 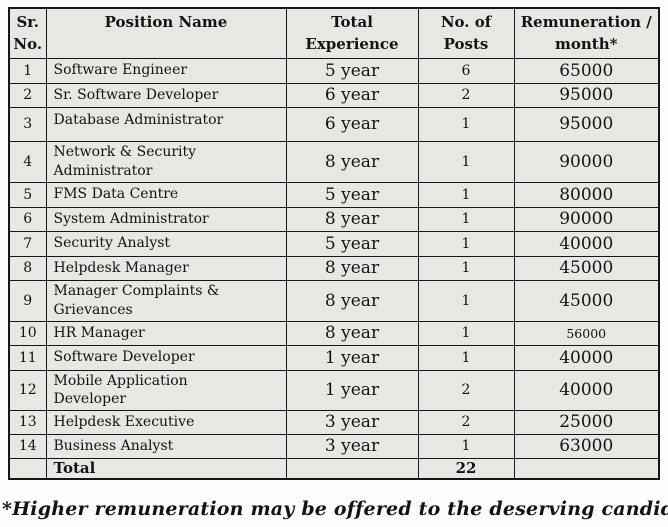 I want to click on cell-position: System Administrator, so click(x=166, y=219).